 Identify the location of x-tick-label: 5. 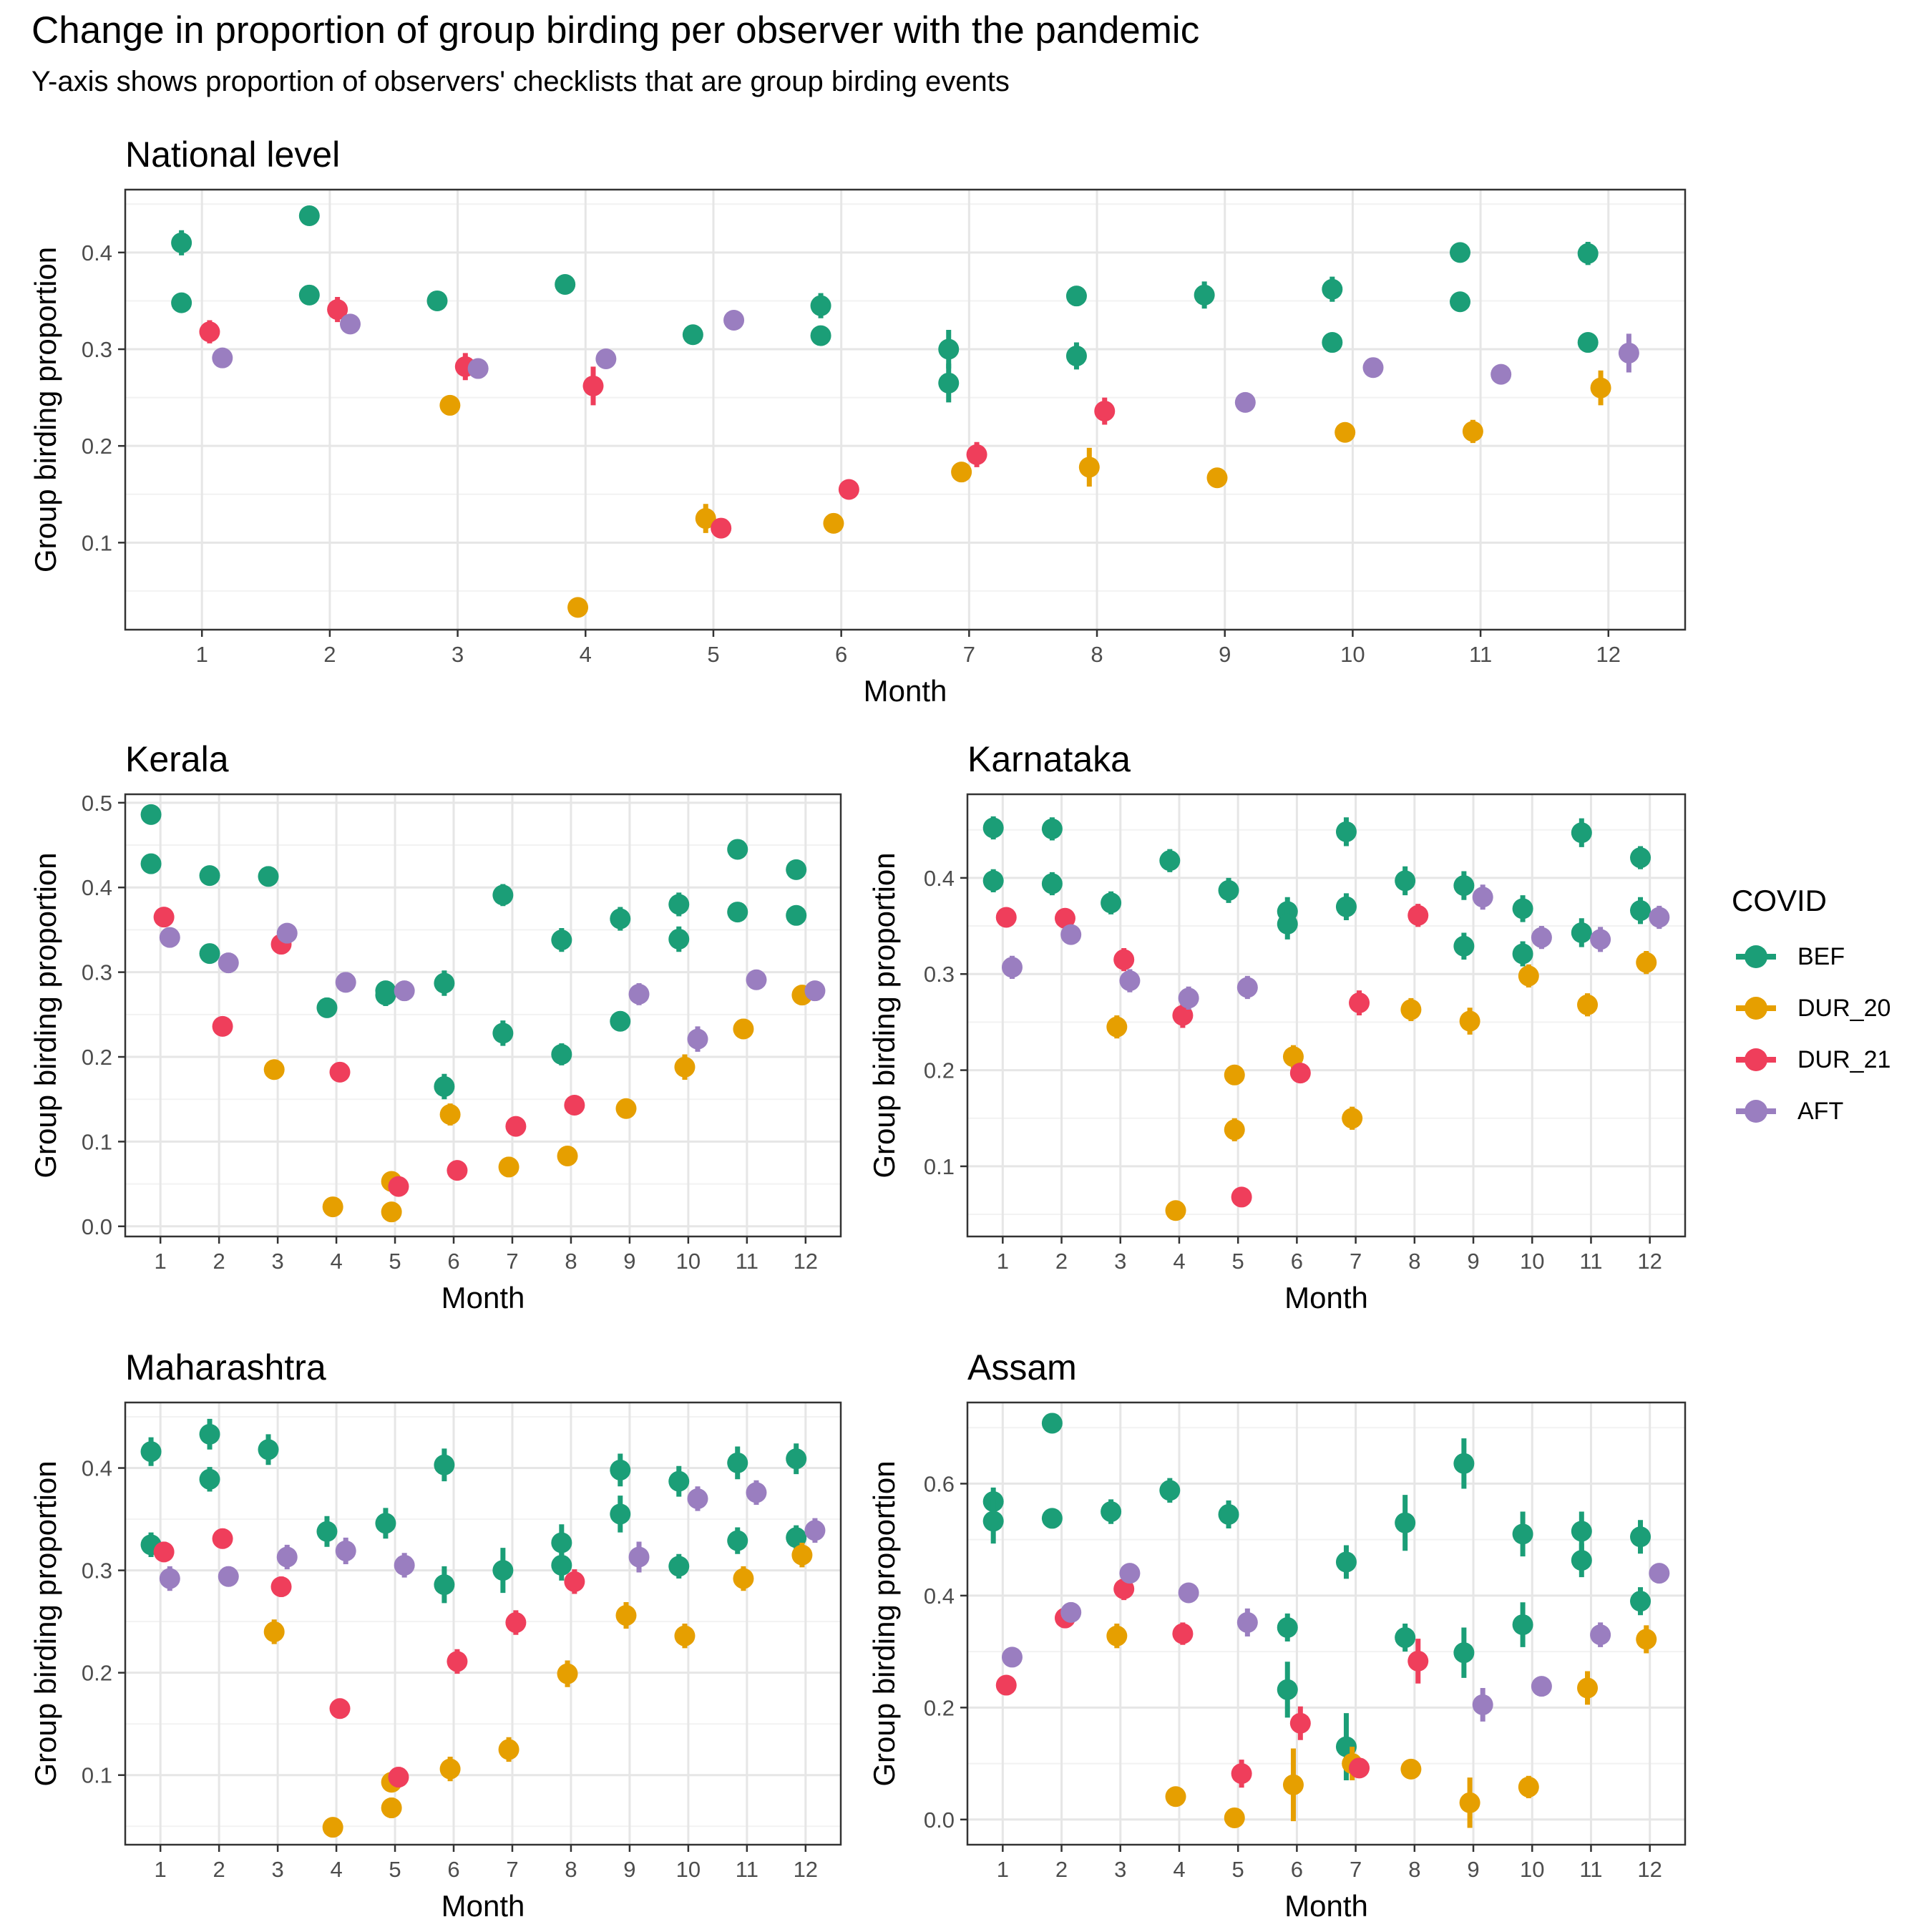
(1238, 1869).